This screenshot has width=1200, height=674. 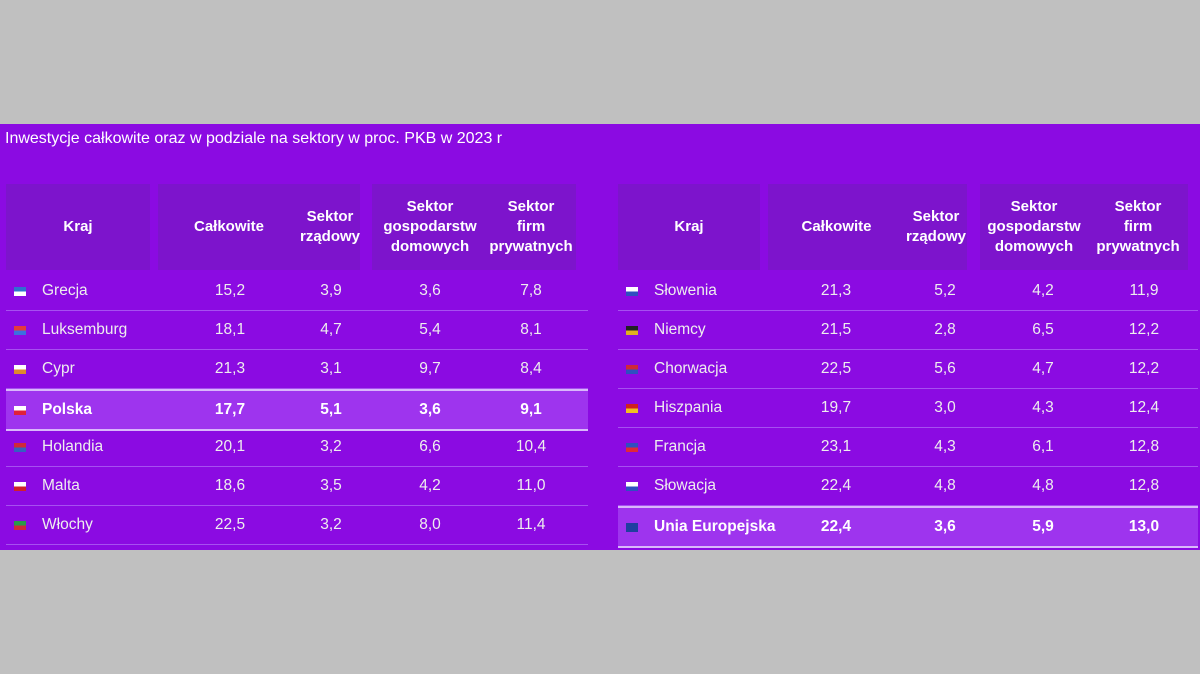 What do you see at coordinates (1144, 485) in the screenshot?
I see `value-cell: 12,8` at bounding box center [1144, 485].